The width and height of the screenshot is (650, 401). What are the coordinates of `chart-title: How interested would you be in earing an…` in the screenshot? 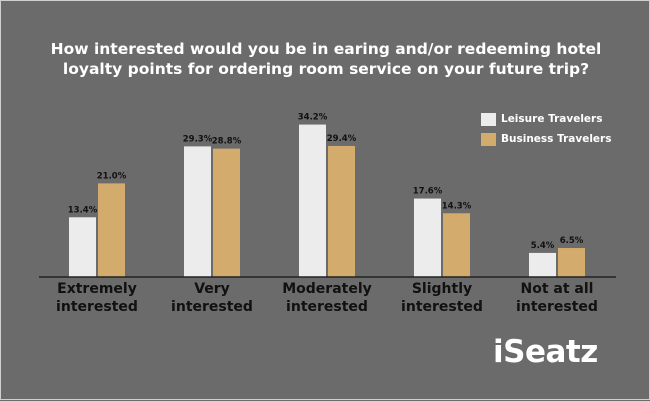 It's located at (326, 59).